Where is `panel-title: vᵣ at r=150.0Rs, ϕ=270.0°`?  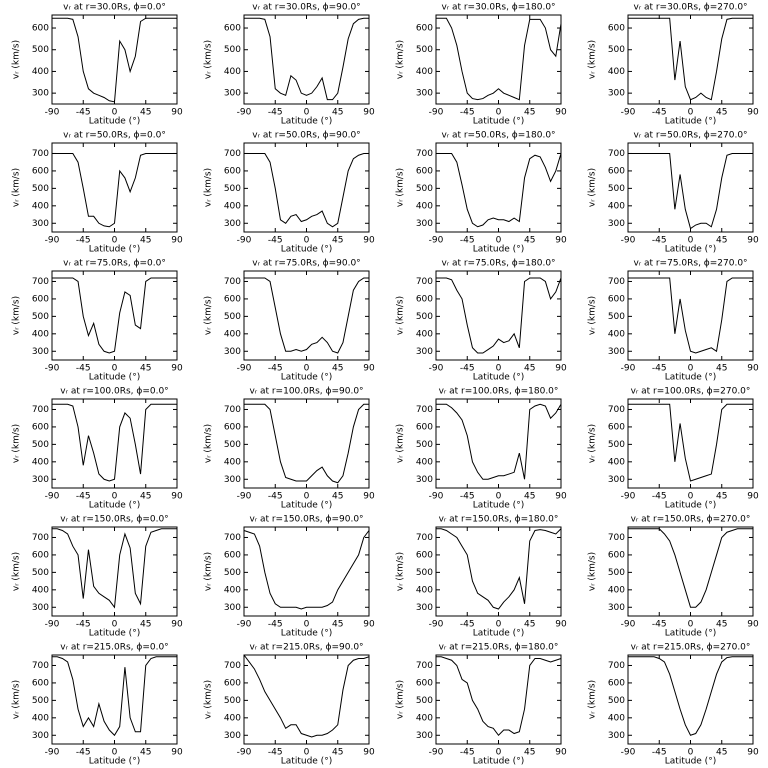 panel-title: vᵣ at r=150.0Rs, ϕ=270.0° is located at coordinates (691, 520).